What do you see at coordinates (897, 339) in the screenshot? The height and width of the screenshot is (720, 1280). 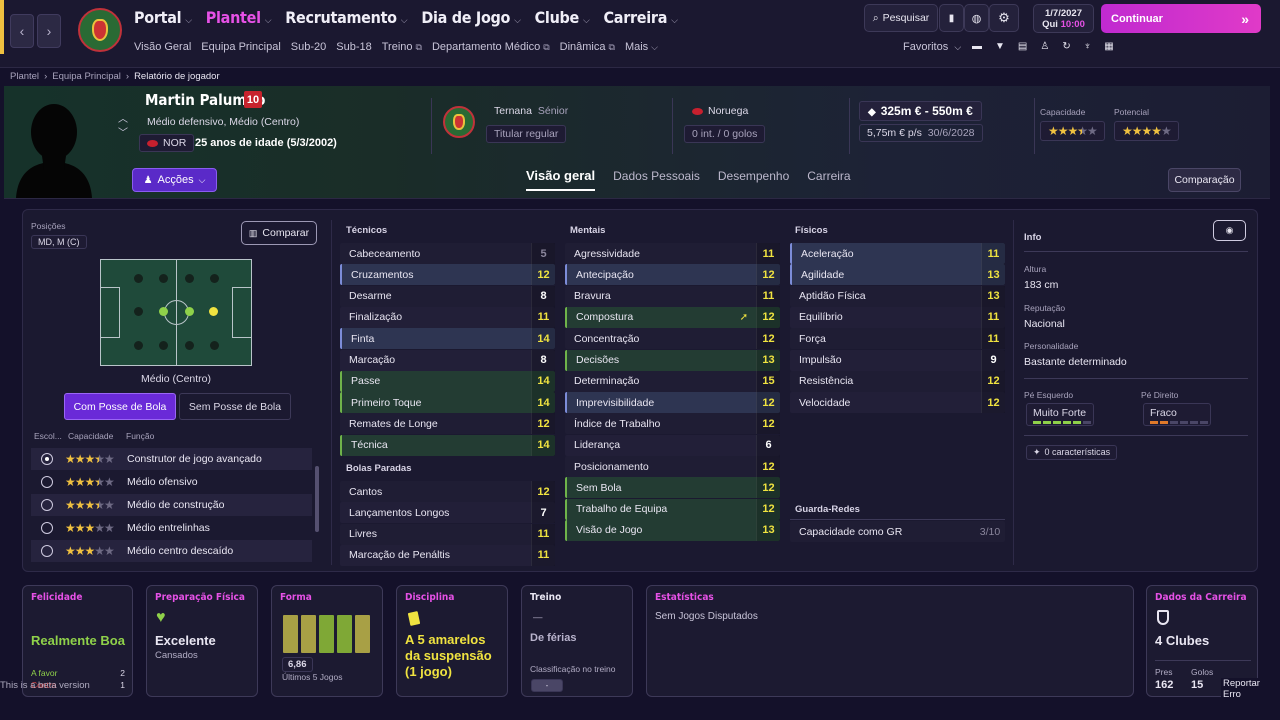 I see `attribute-row: Força 11` at bounding box center [897, 339].